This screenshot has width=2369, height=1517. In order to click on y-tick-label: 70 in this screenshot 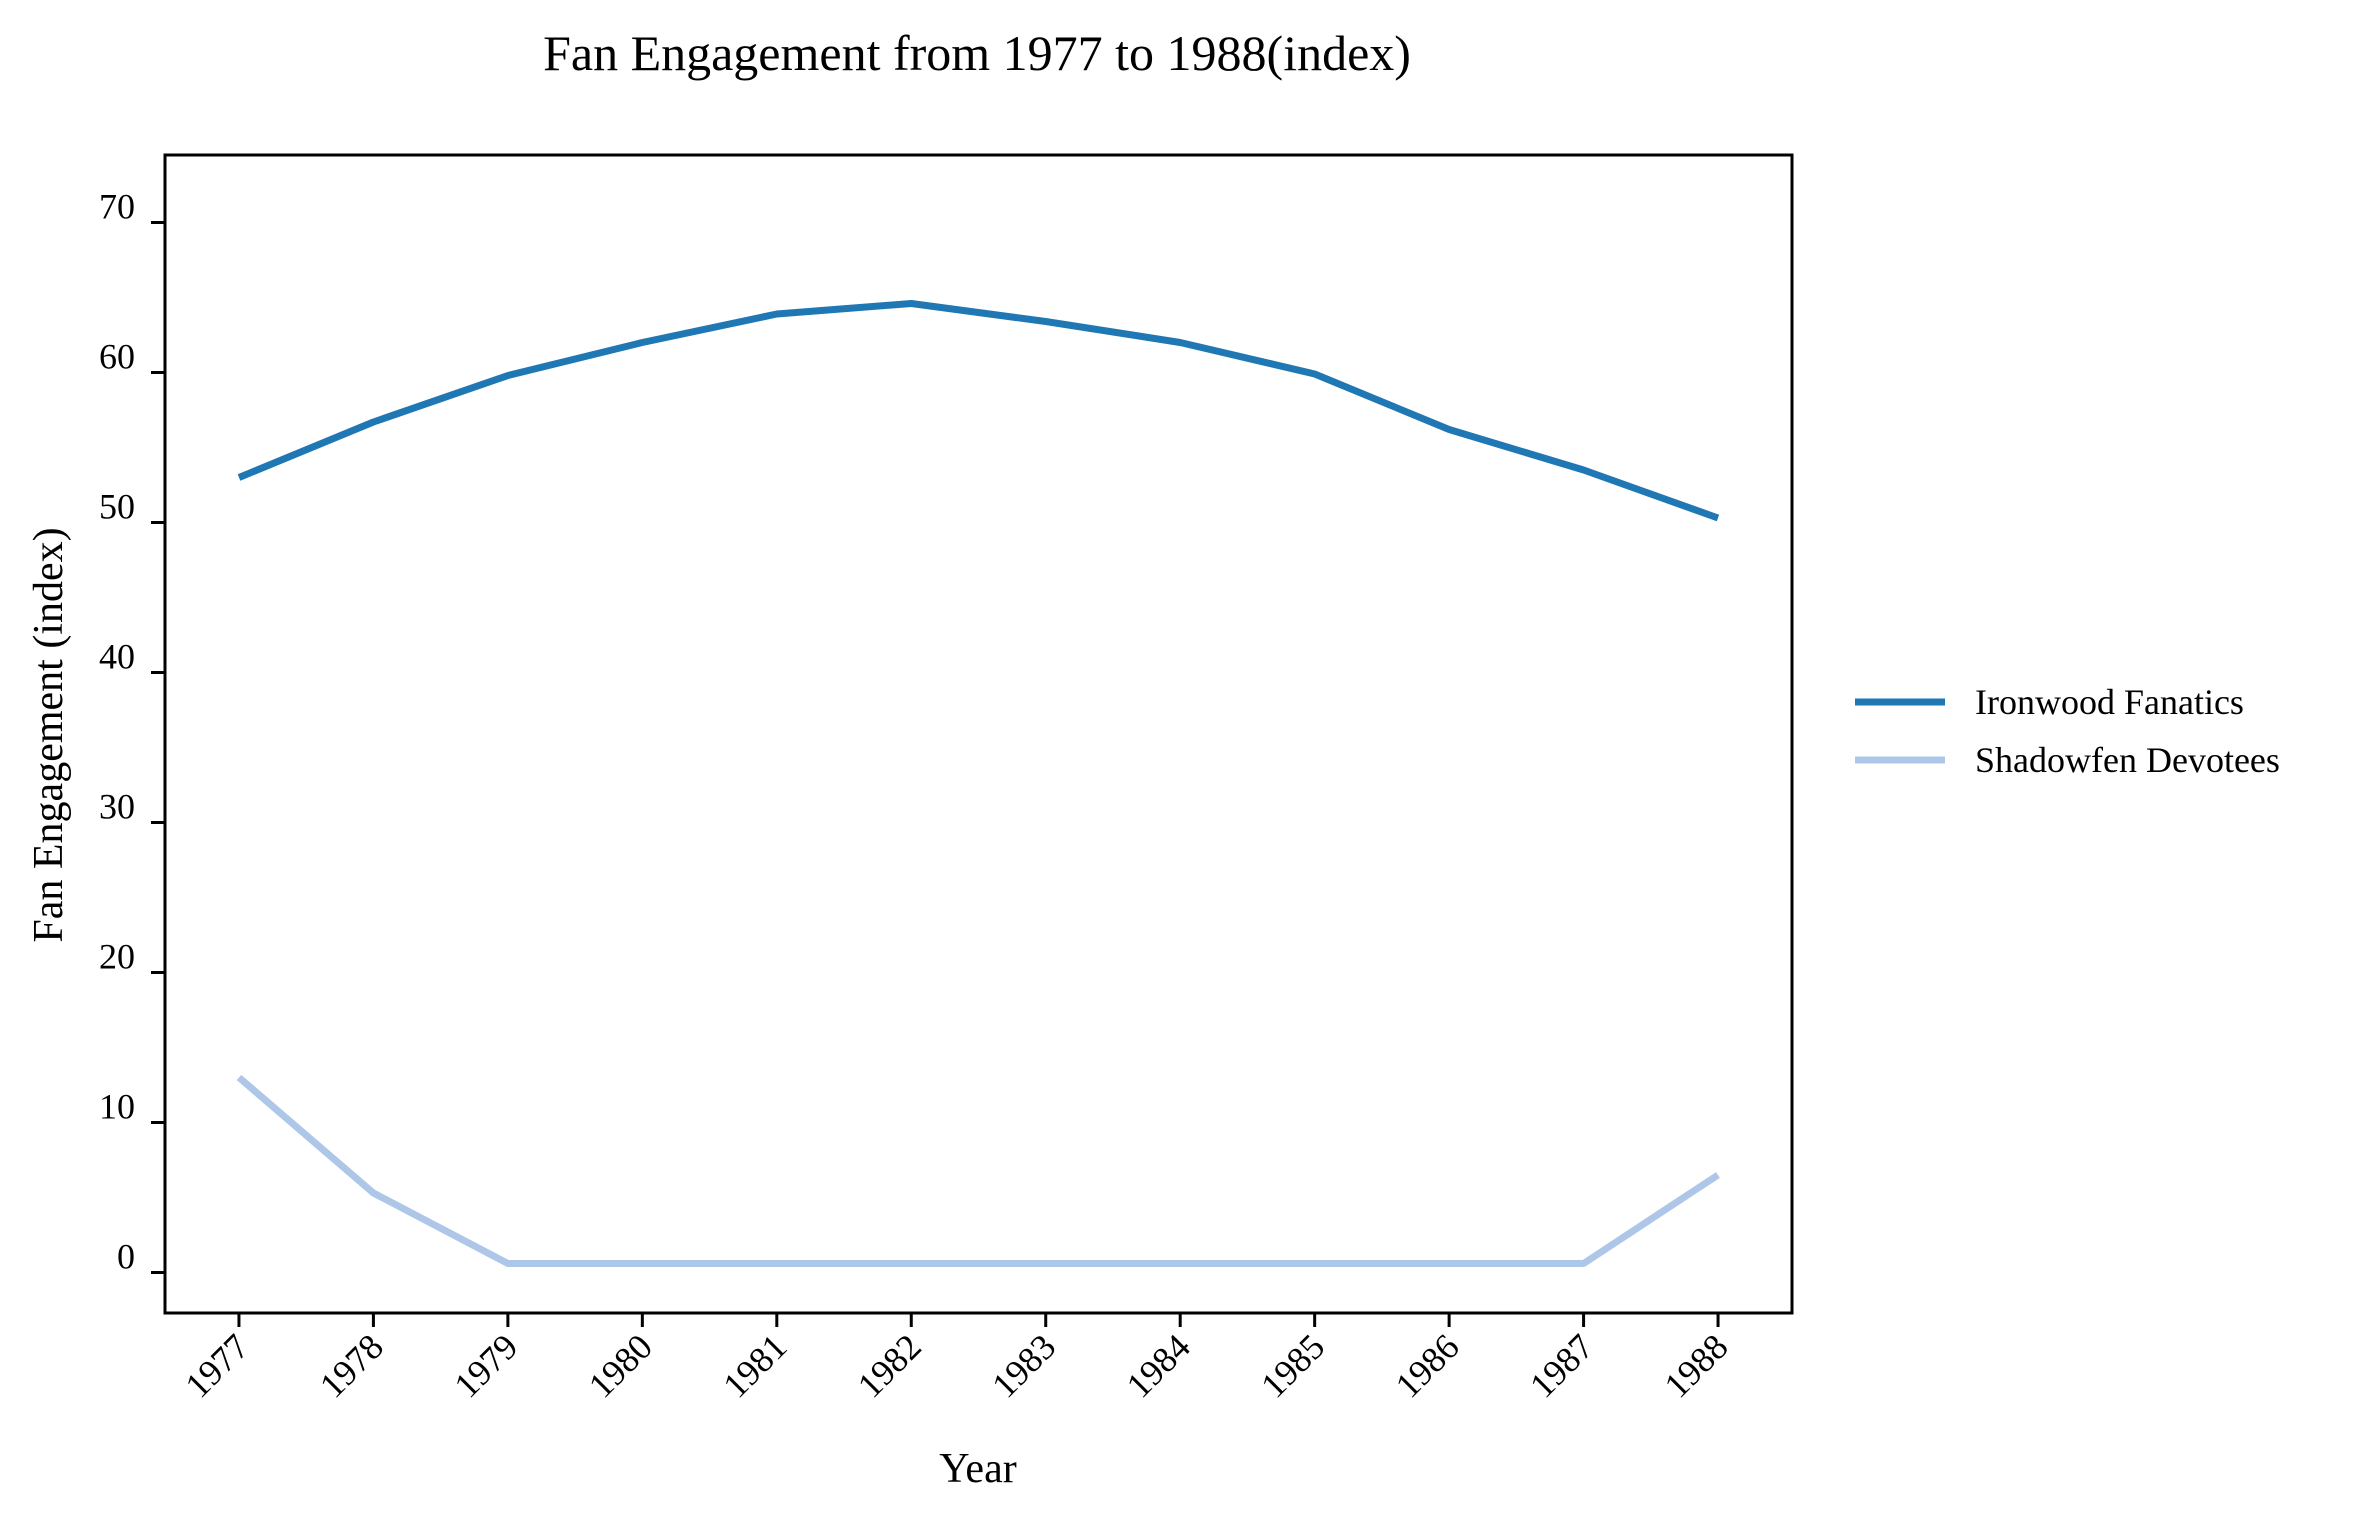, I will do `click(117, 207)`.